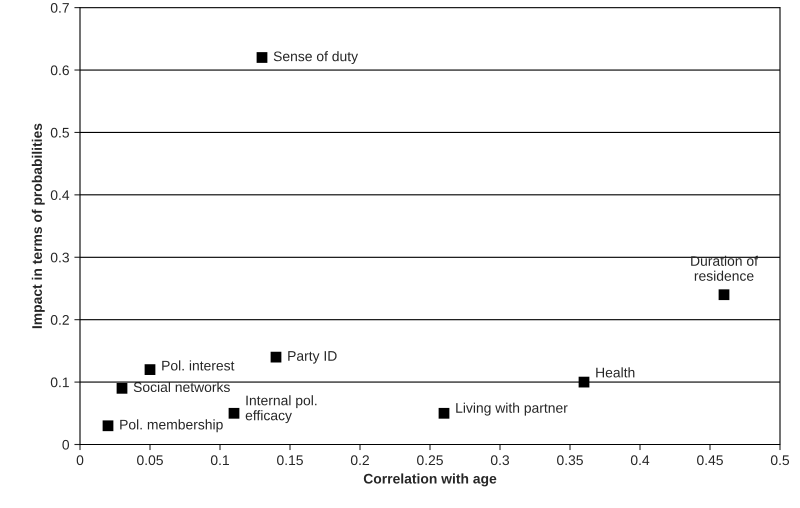 The height and width of the screenshot is (508, 800). What do you see at coordinates (500, 460) in the screenshot?
I see `x-tick-label: 0.3` at bounding box center [500, 460].